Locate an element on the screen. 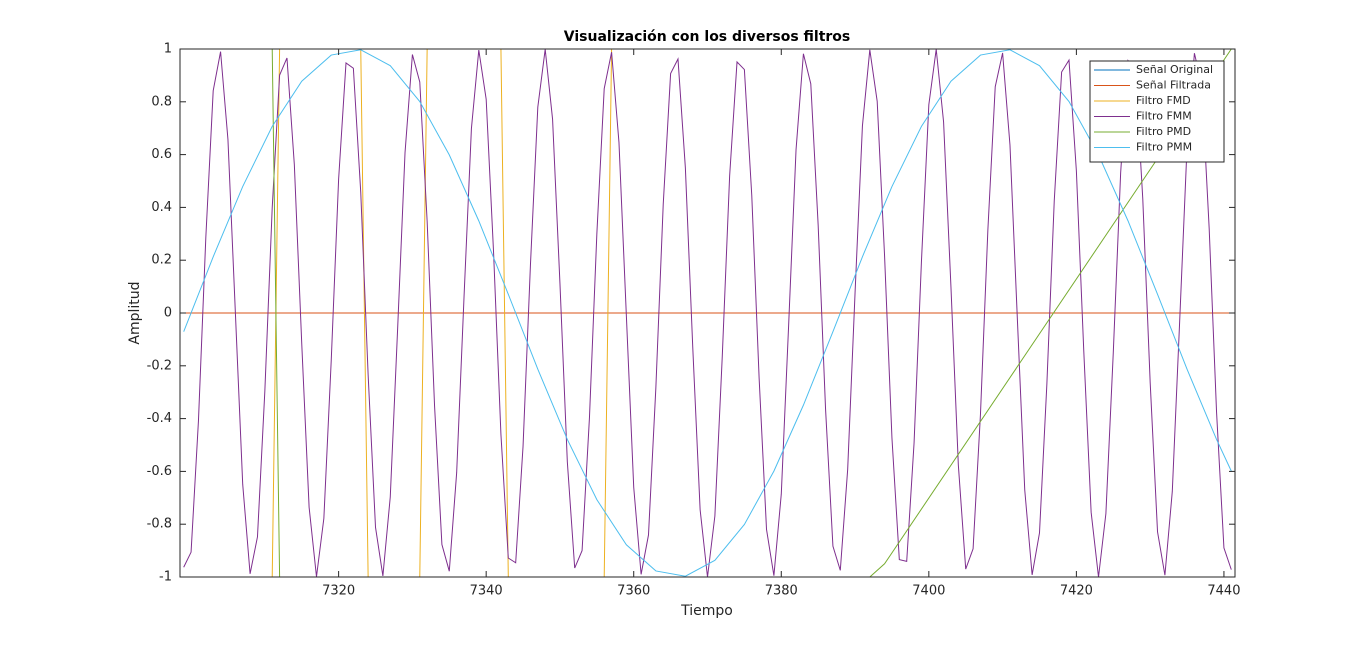 This screenshot has height=649, width=1366. y-tick-label: 0 is located at coordinates (168, 313).